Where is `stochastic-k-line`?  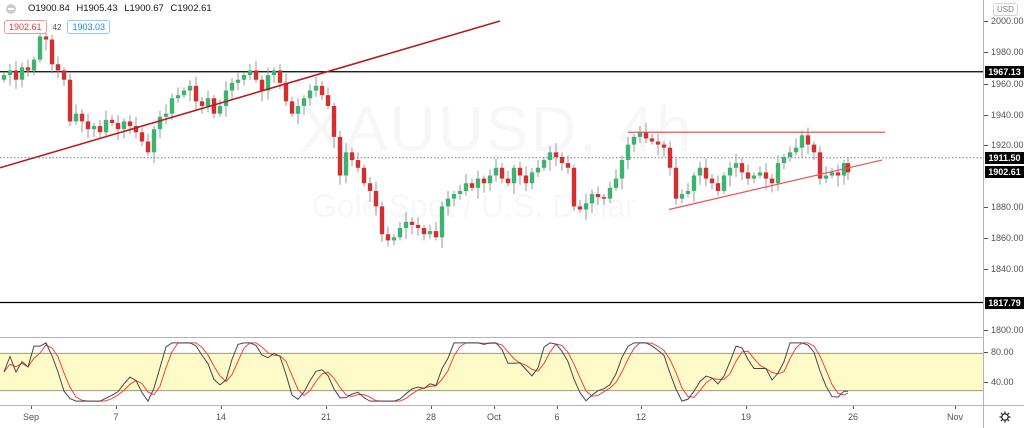
stochastic-k-line is located at coordinates (425, 372).